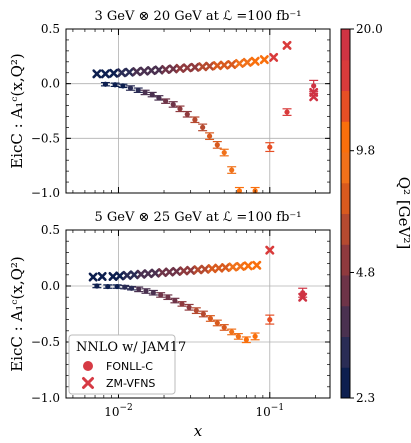 The height and width of the screenshot is (443, 411). I want to click on colorbar-tick-label: 9.8, so click(365, 151).